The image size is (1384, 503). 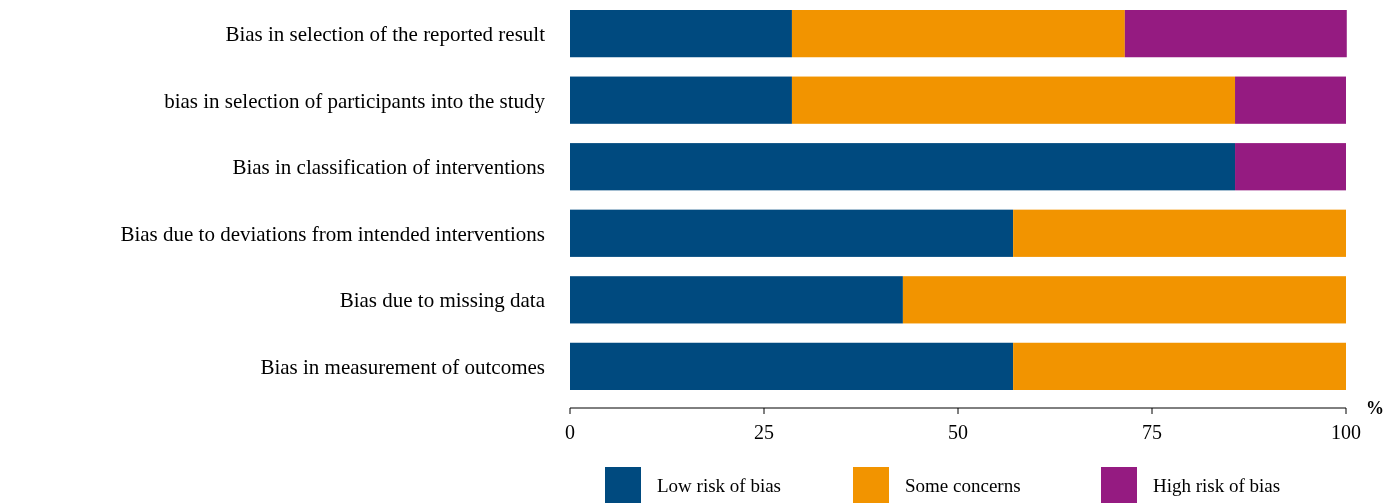 What do you see at coordinates (719, 485) in the screenshot?
I see `legend-label: Low risk of bias` at bounding box center [719, 485].